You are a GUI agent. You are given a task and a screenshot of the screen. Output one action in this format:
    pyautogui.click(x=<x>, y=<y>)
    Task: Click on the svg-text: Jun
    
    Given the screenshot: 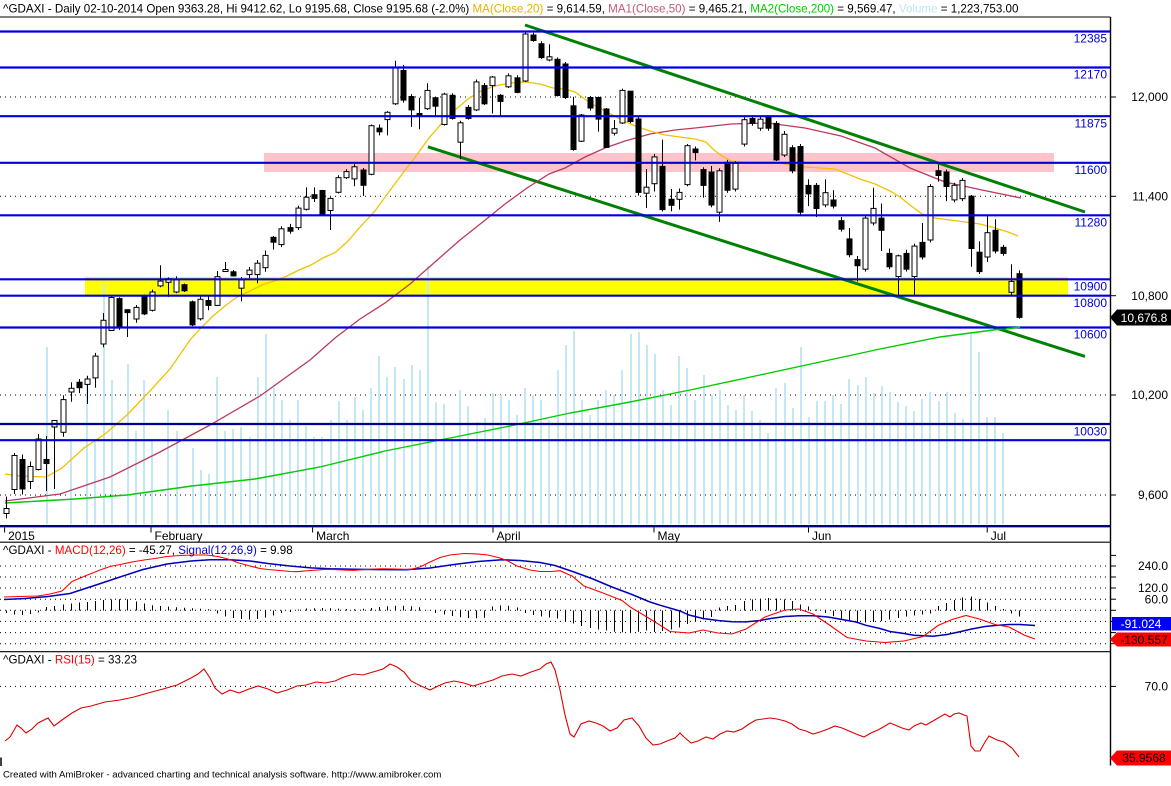 What is the action you would take?
    pyautogui.click(x=821, y=536)
    